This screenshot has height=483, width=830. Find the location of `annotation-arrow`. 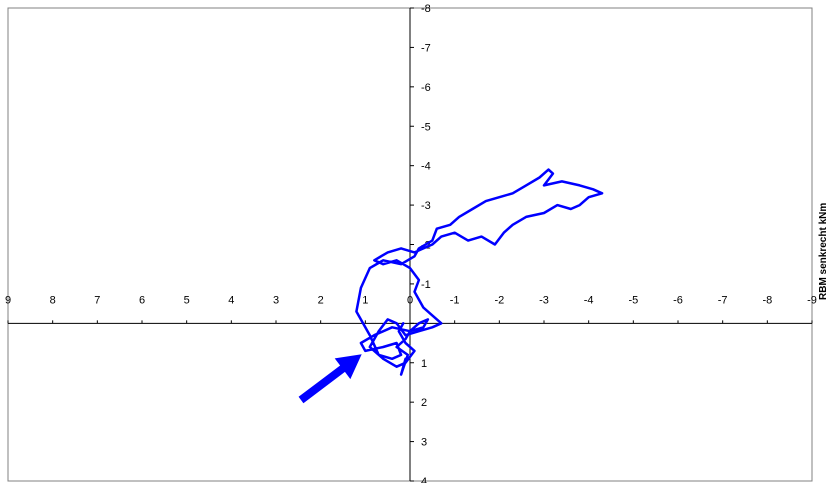

annotation-arrow is located at coordinates (330, 379).